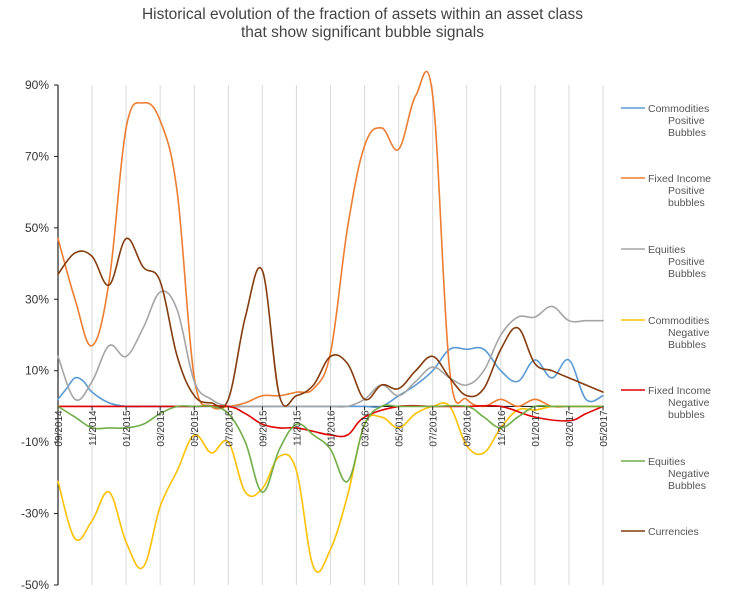  Describe the element at coordinates (366, 428) in the screenshot. I see `x-tick-label-9: 03/2016` at that location.